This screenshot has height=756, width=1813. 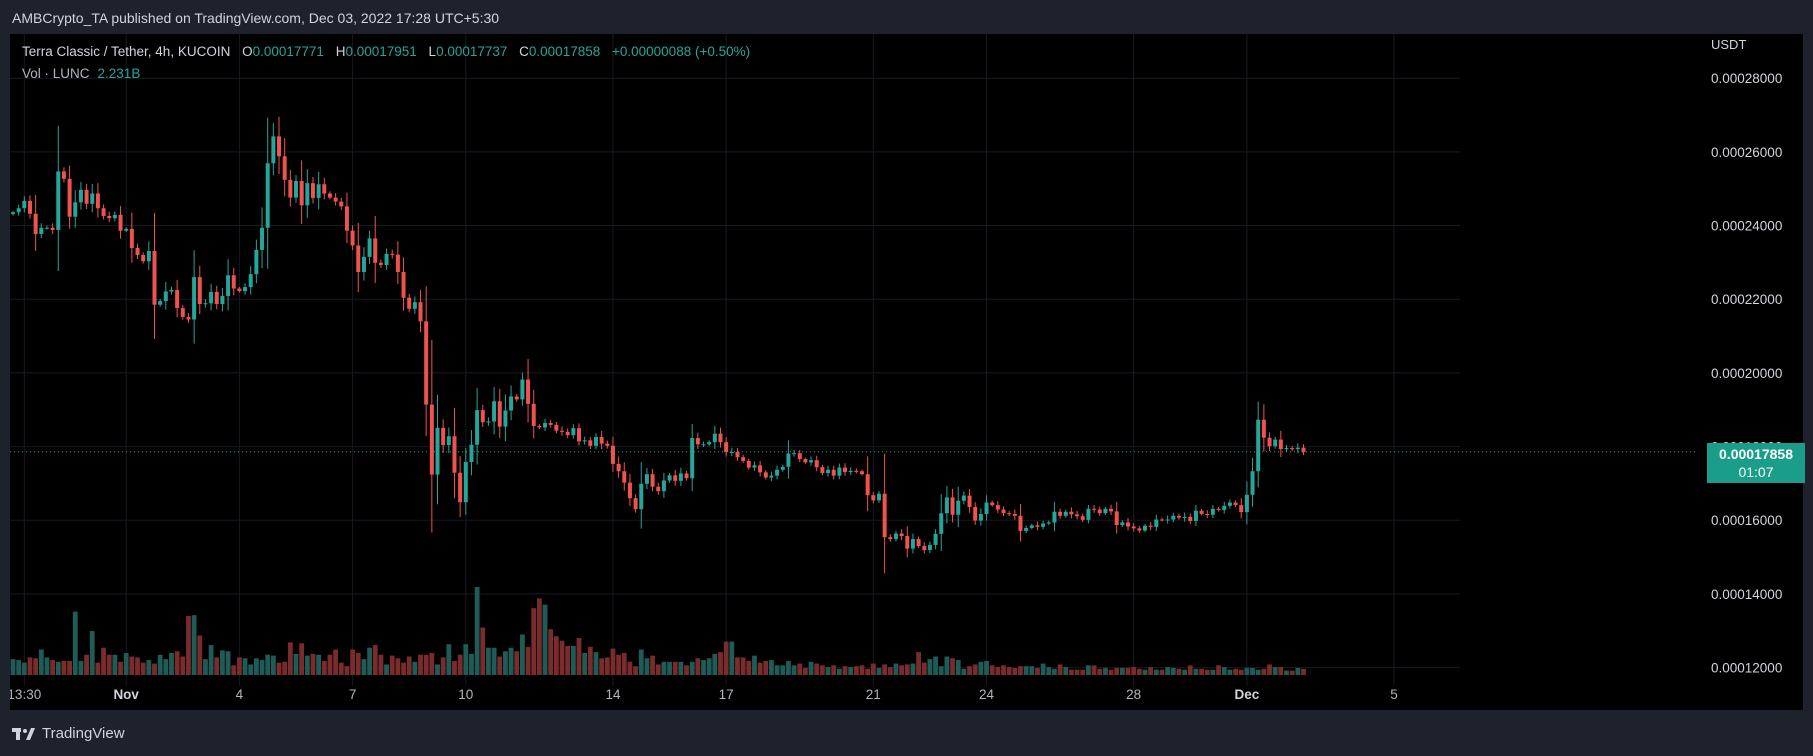 I want to click on symbol-title: Terra Classic / Tether, 4h, KUCOIN, so click(x=126, y=51).